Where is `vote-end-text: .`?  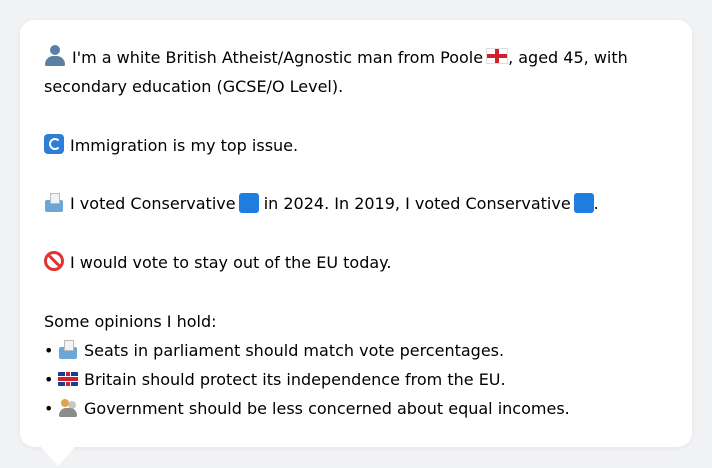
vote-end-text: . is located at coordinates (596, 203).